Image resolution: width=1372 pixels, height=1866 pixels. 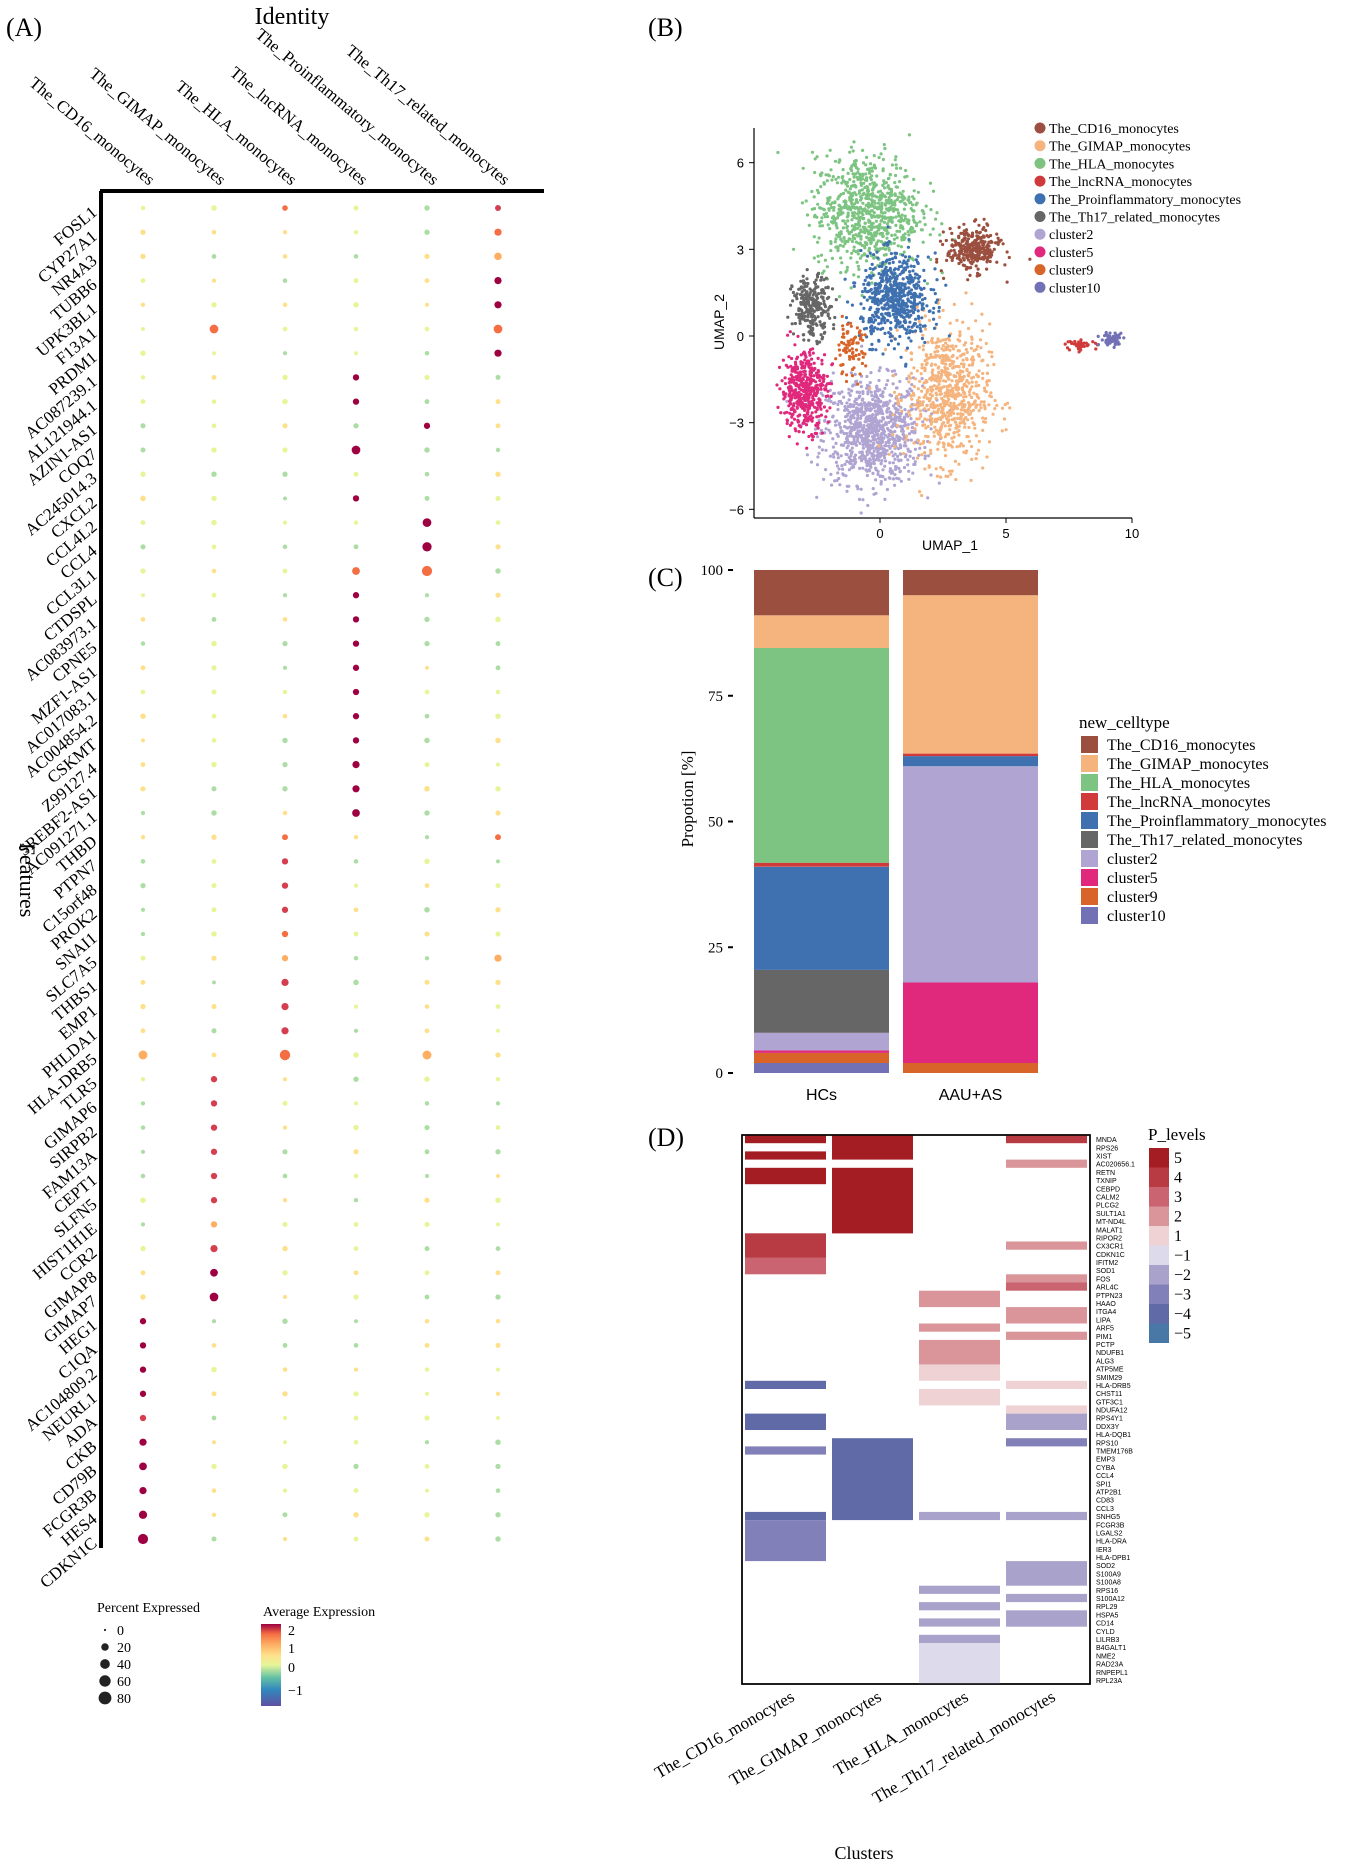 What do you see at coordinates (1177, 1134) in the screenshot?
I see `heatmap-legend-title: P_levels` at bounding box center [1177, 1134].